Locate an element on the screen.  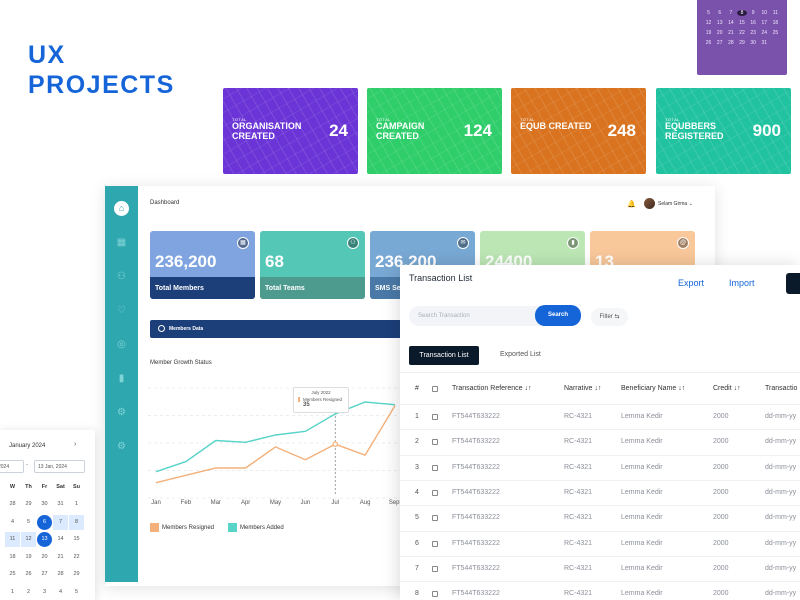
mini-calendar-day: 31 is located at coordinates (764, 43).